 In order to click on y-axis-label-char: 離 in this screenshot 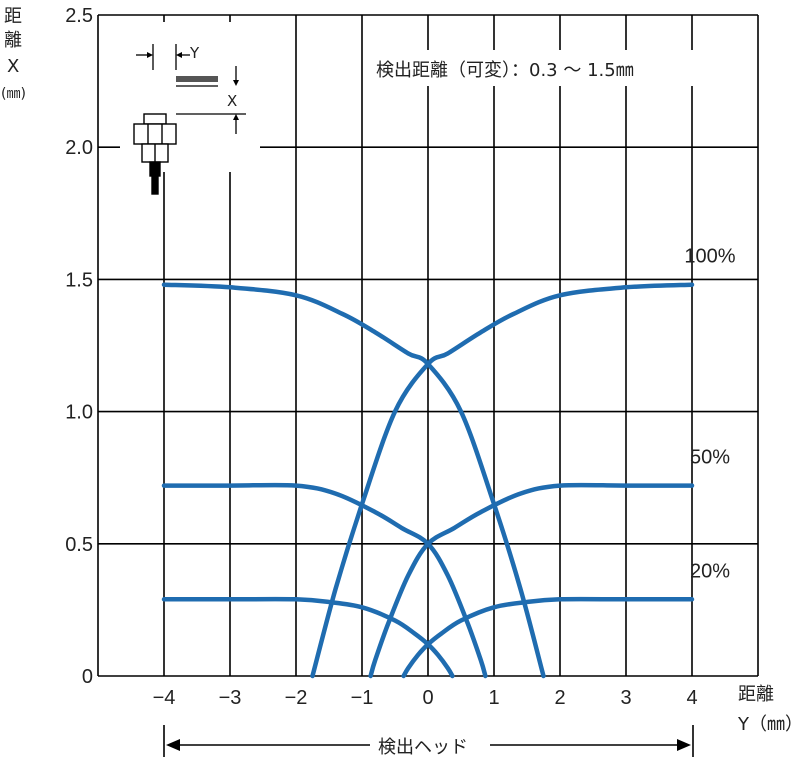, I will do `click(13, 40)`.